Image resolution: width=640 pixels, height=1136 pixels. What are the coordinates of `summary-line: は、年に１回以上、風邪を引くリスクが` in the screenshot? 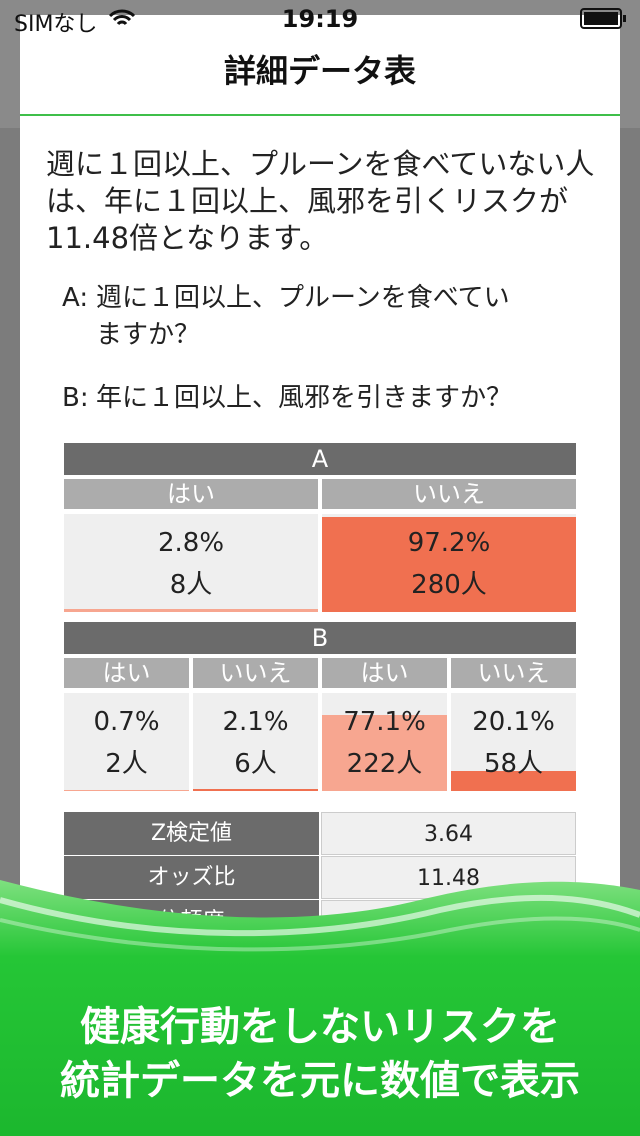 It's located at (307, 201).